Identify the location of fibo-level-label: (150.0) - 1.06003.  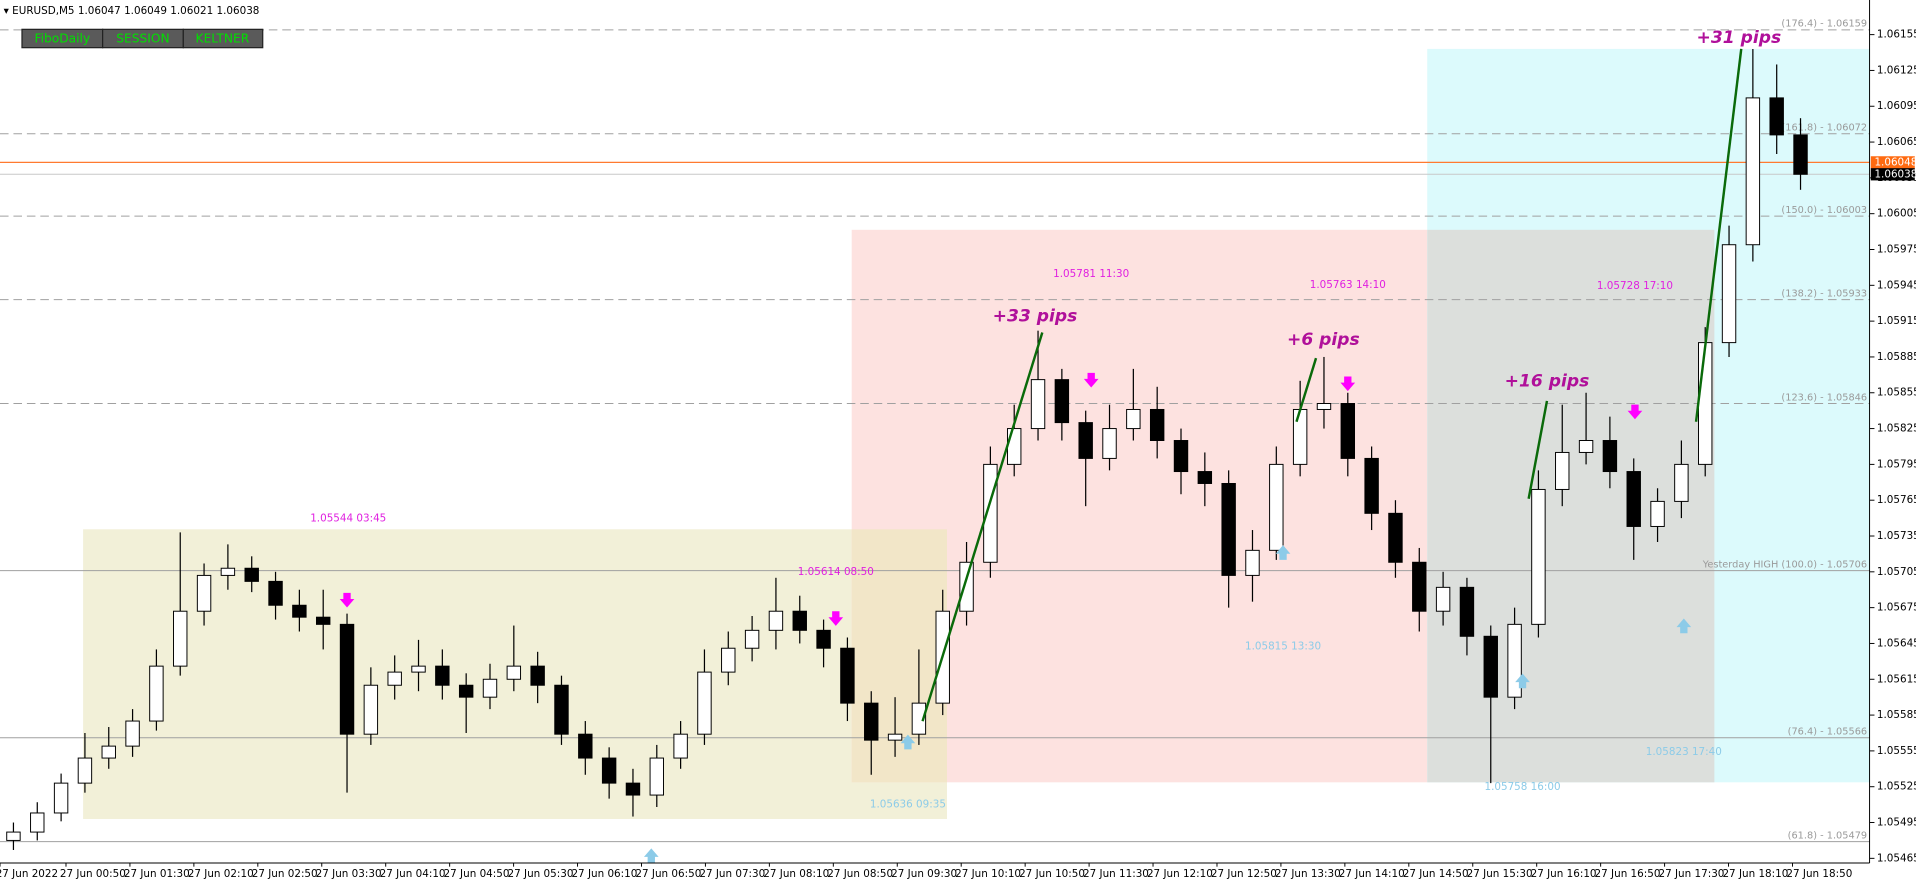
(1824, 210).